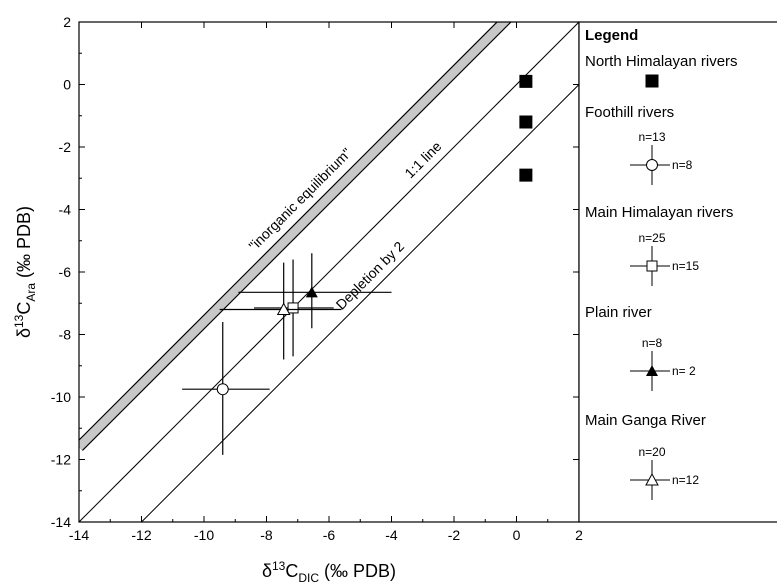  Describe the element at coordinates (422, 159) in the screenshot. I see `line-label: 1:1 line` at that location.